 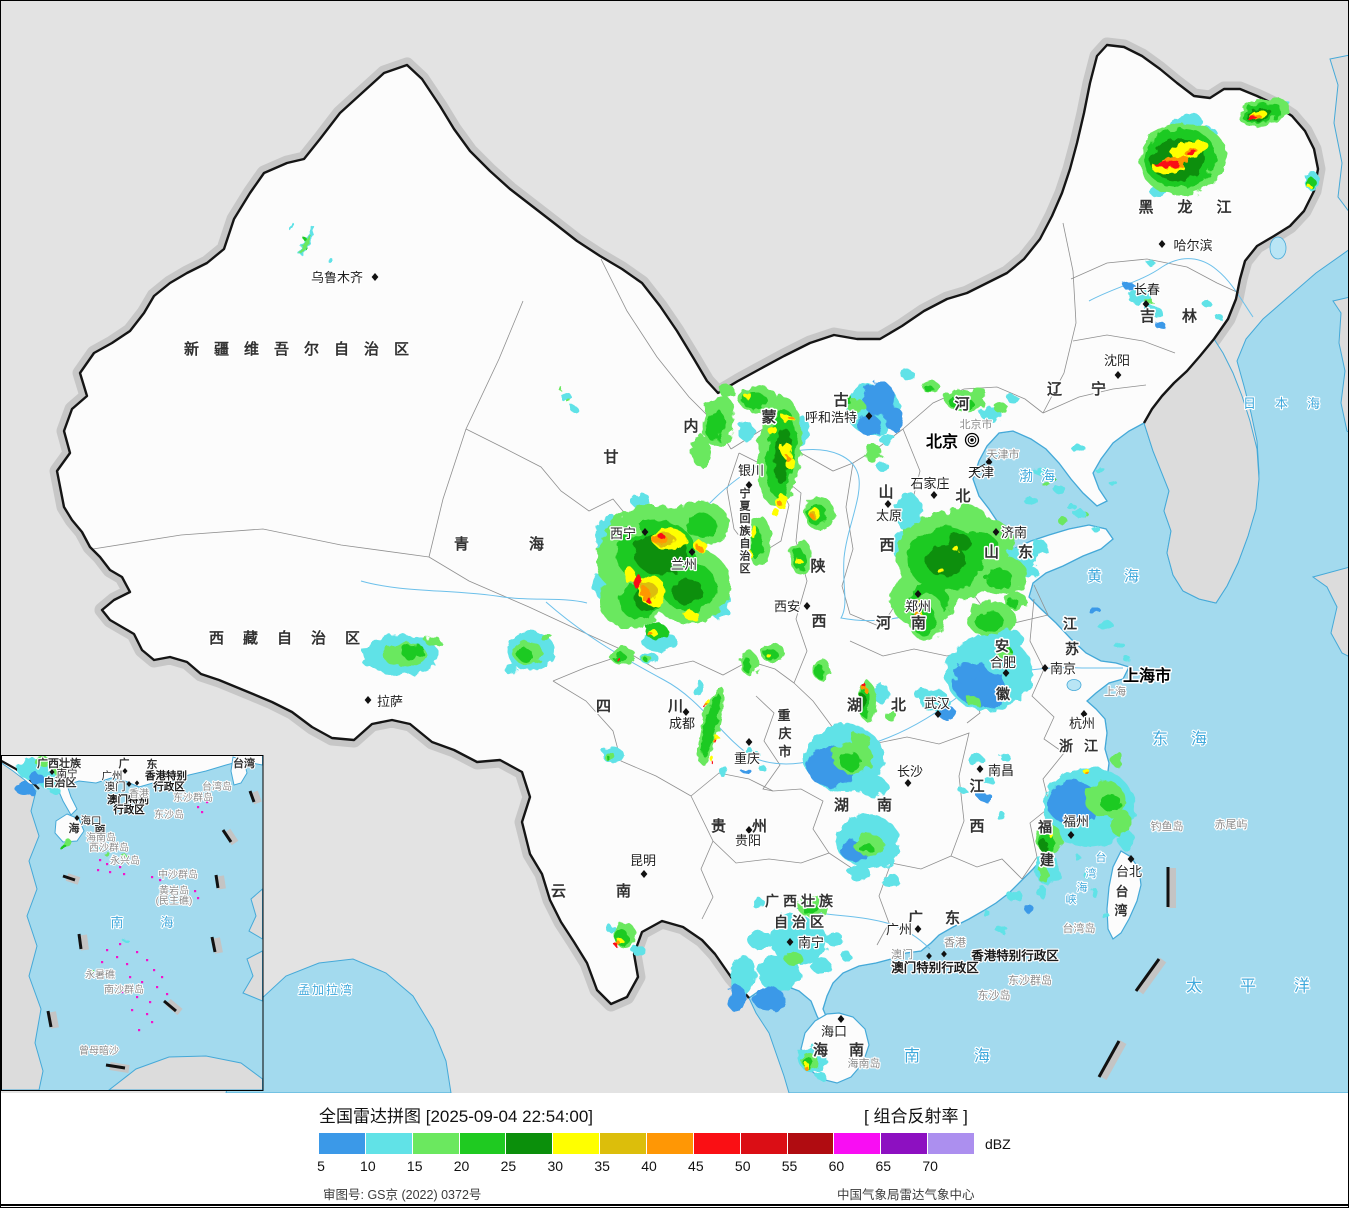 What do you see at coordinates (840, 400) in the screenshot?
I see `province-label: 古` at bounding box center [840, 400].